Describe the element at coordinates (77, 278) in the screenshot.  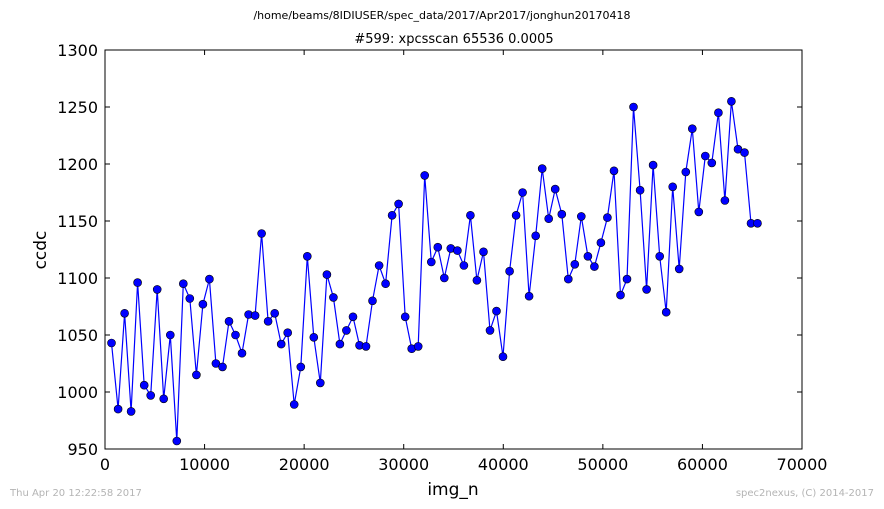
I see `y-tick-label: 1100` at that location.